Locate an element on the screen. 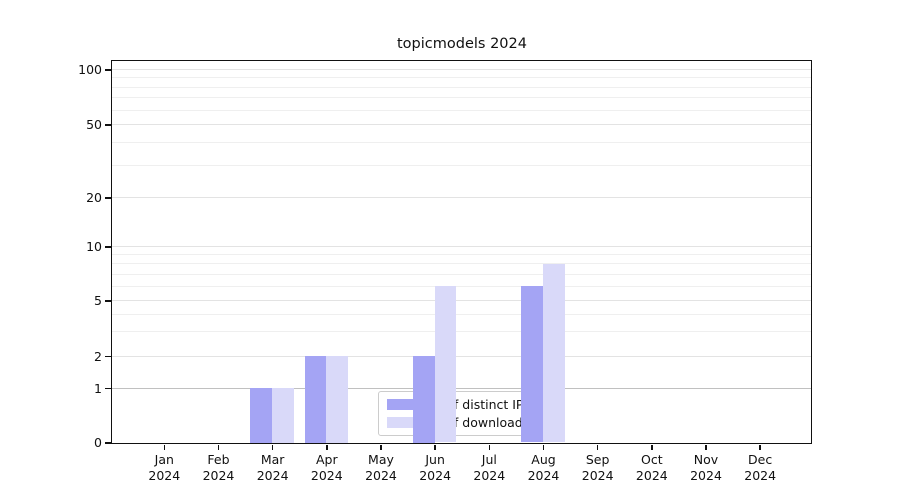 This screenshot has width=900, height=500. x-tick-label: Nov 2024 is located at coordinates (706, 467).